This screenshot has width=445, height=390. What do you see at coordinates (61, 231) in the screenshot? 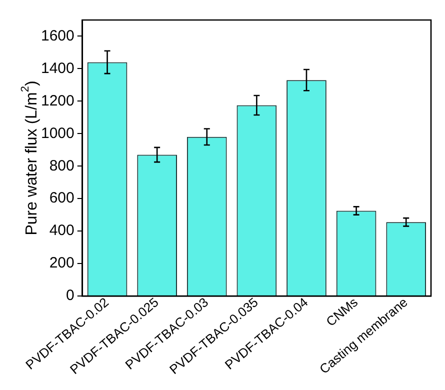
I see `y-tick-label: 400` at bounding box center [61, 231].